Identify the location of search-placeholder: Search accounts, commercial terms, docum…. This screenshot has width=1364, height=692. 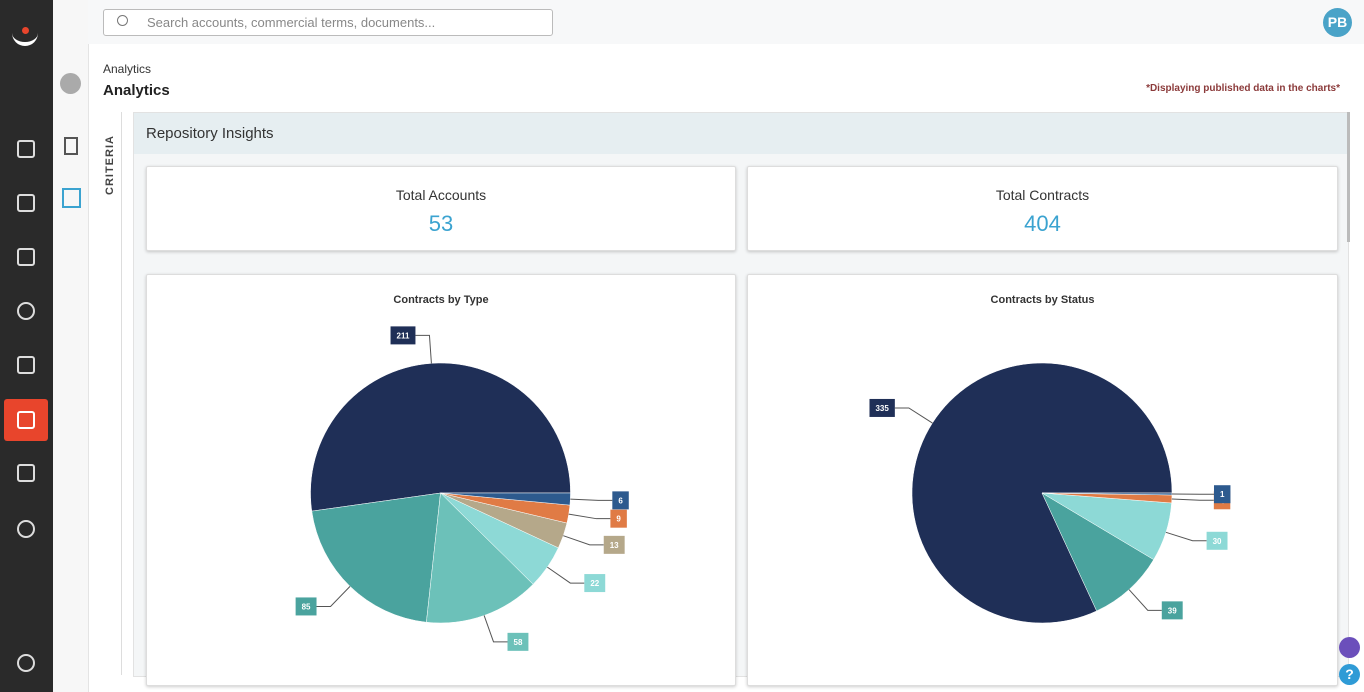
(291, 22).